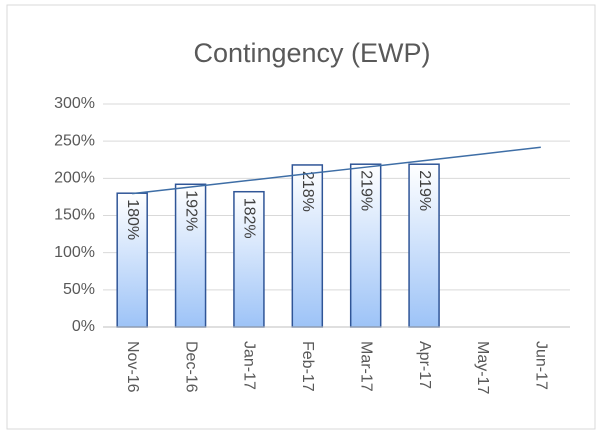 The width and height of the screenshot is (598, 437). I want to click on y-tick-label: 0%, so click(83, 326).